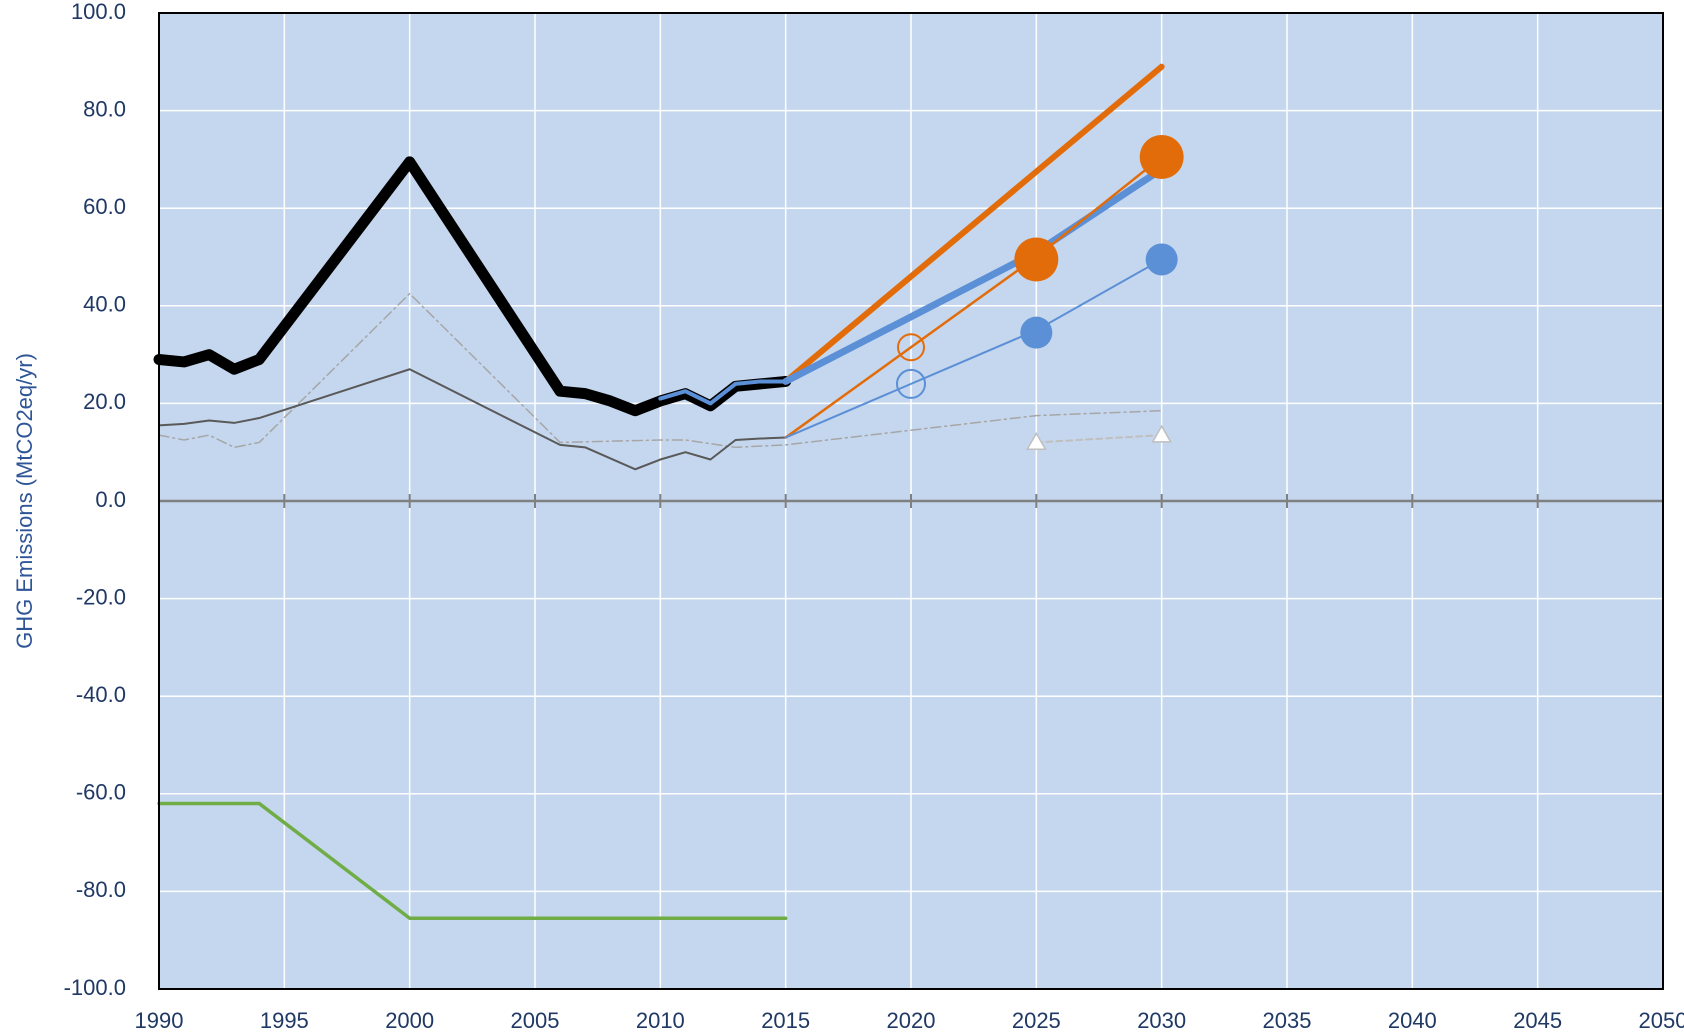 The image size is (1684, 1033). Describe the element at coordinates (101, 694) in the screenshot. I see `y-tick-label: -40.0` at that location.